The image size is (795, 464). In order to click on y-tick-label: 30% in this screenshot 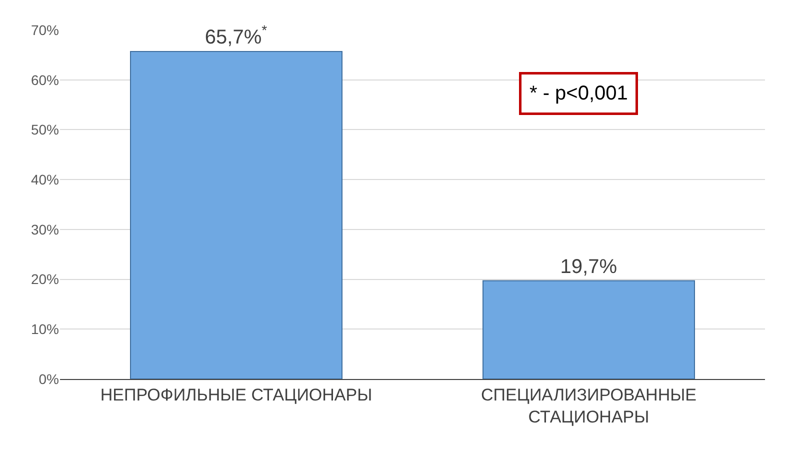, I will do `click(44, 229)`.